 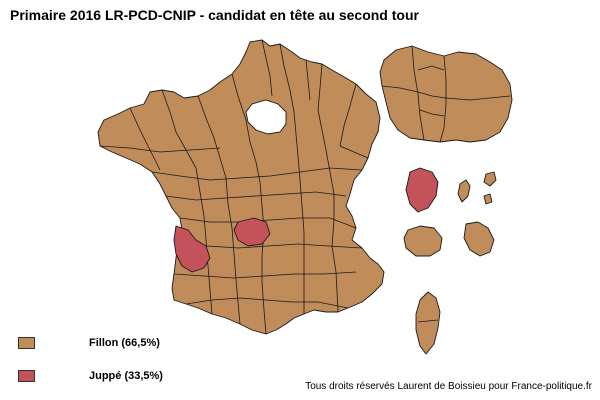 I want to click on overseas-reunion, so click(x=423, y=241).